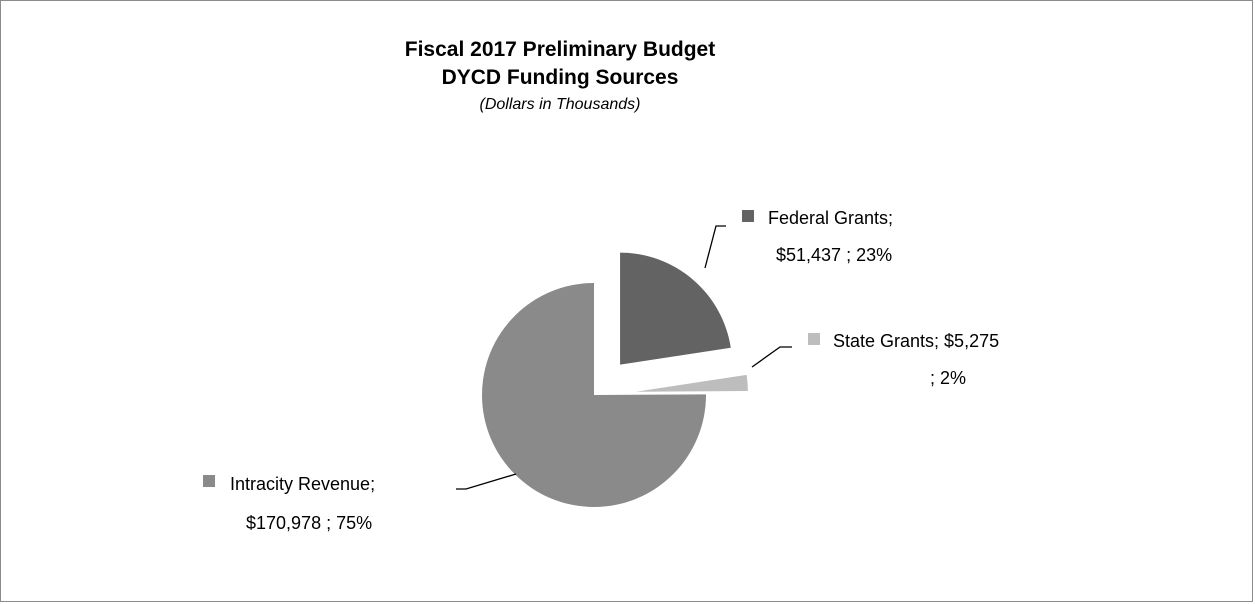 Image resolution: width=1255 pixels, height=604 pixels. I want to click on slice-label-federal-grants-line2: $51,437 ; 23%, so click(834, 255).